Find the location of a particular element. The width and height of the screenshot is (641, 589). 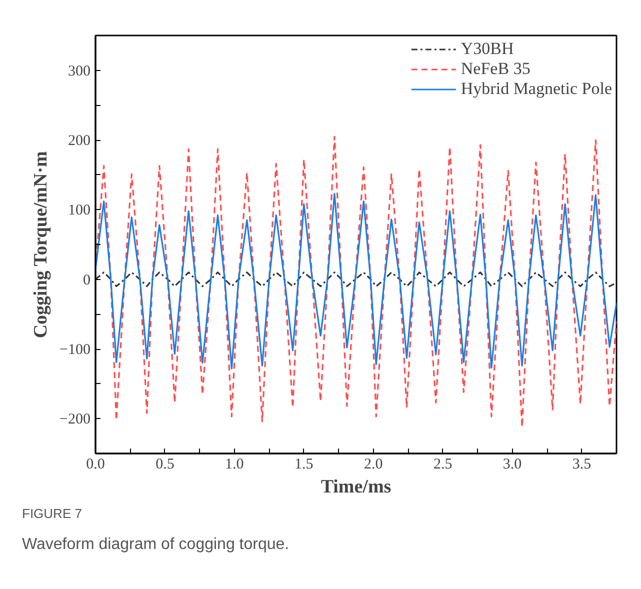

x-tick-label: 0.5 is located at coordinates (165, 464).